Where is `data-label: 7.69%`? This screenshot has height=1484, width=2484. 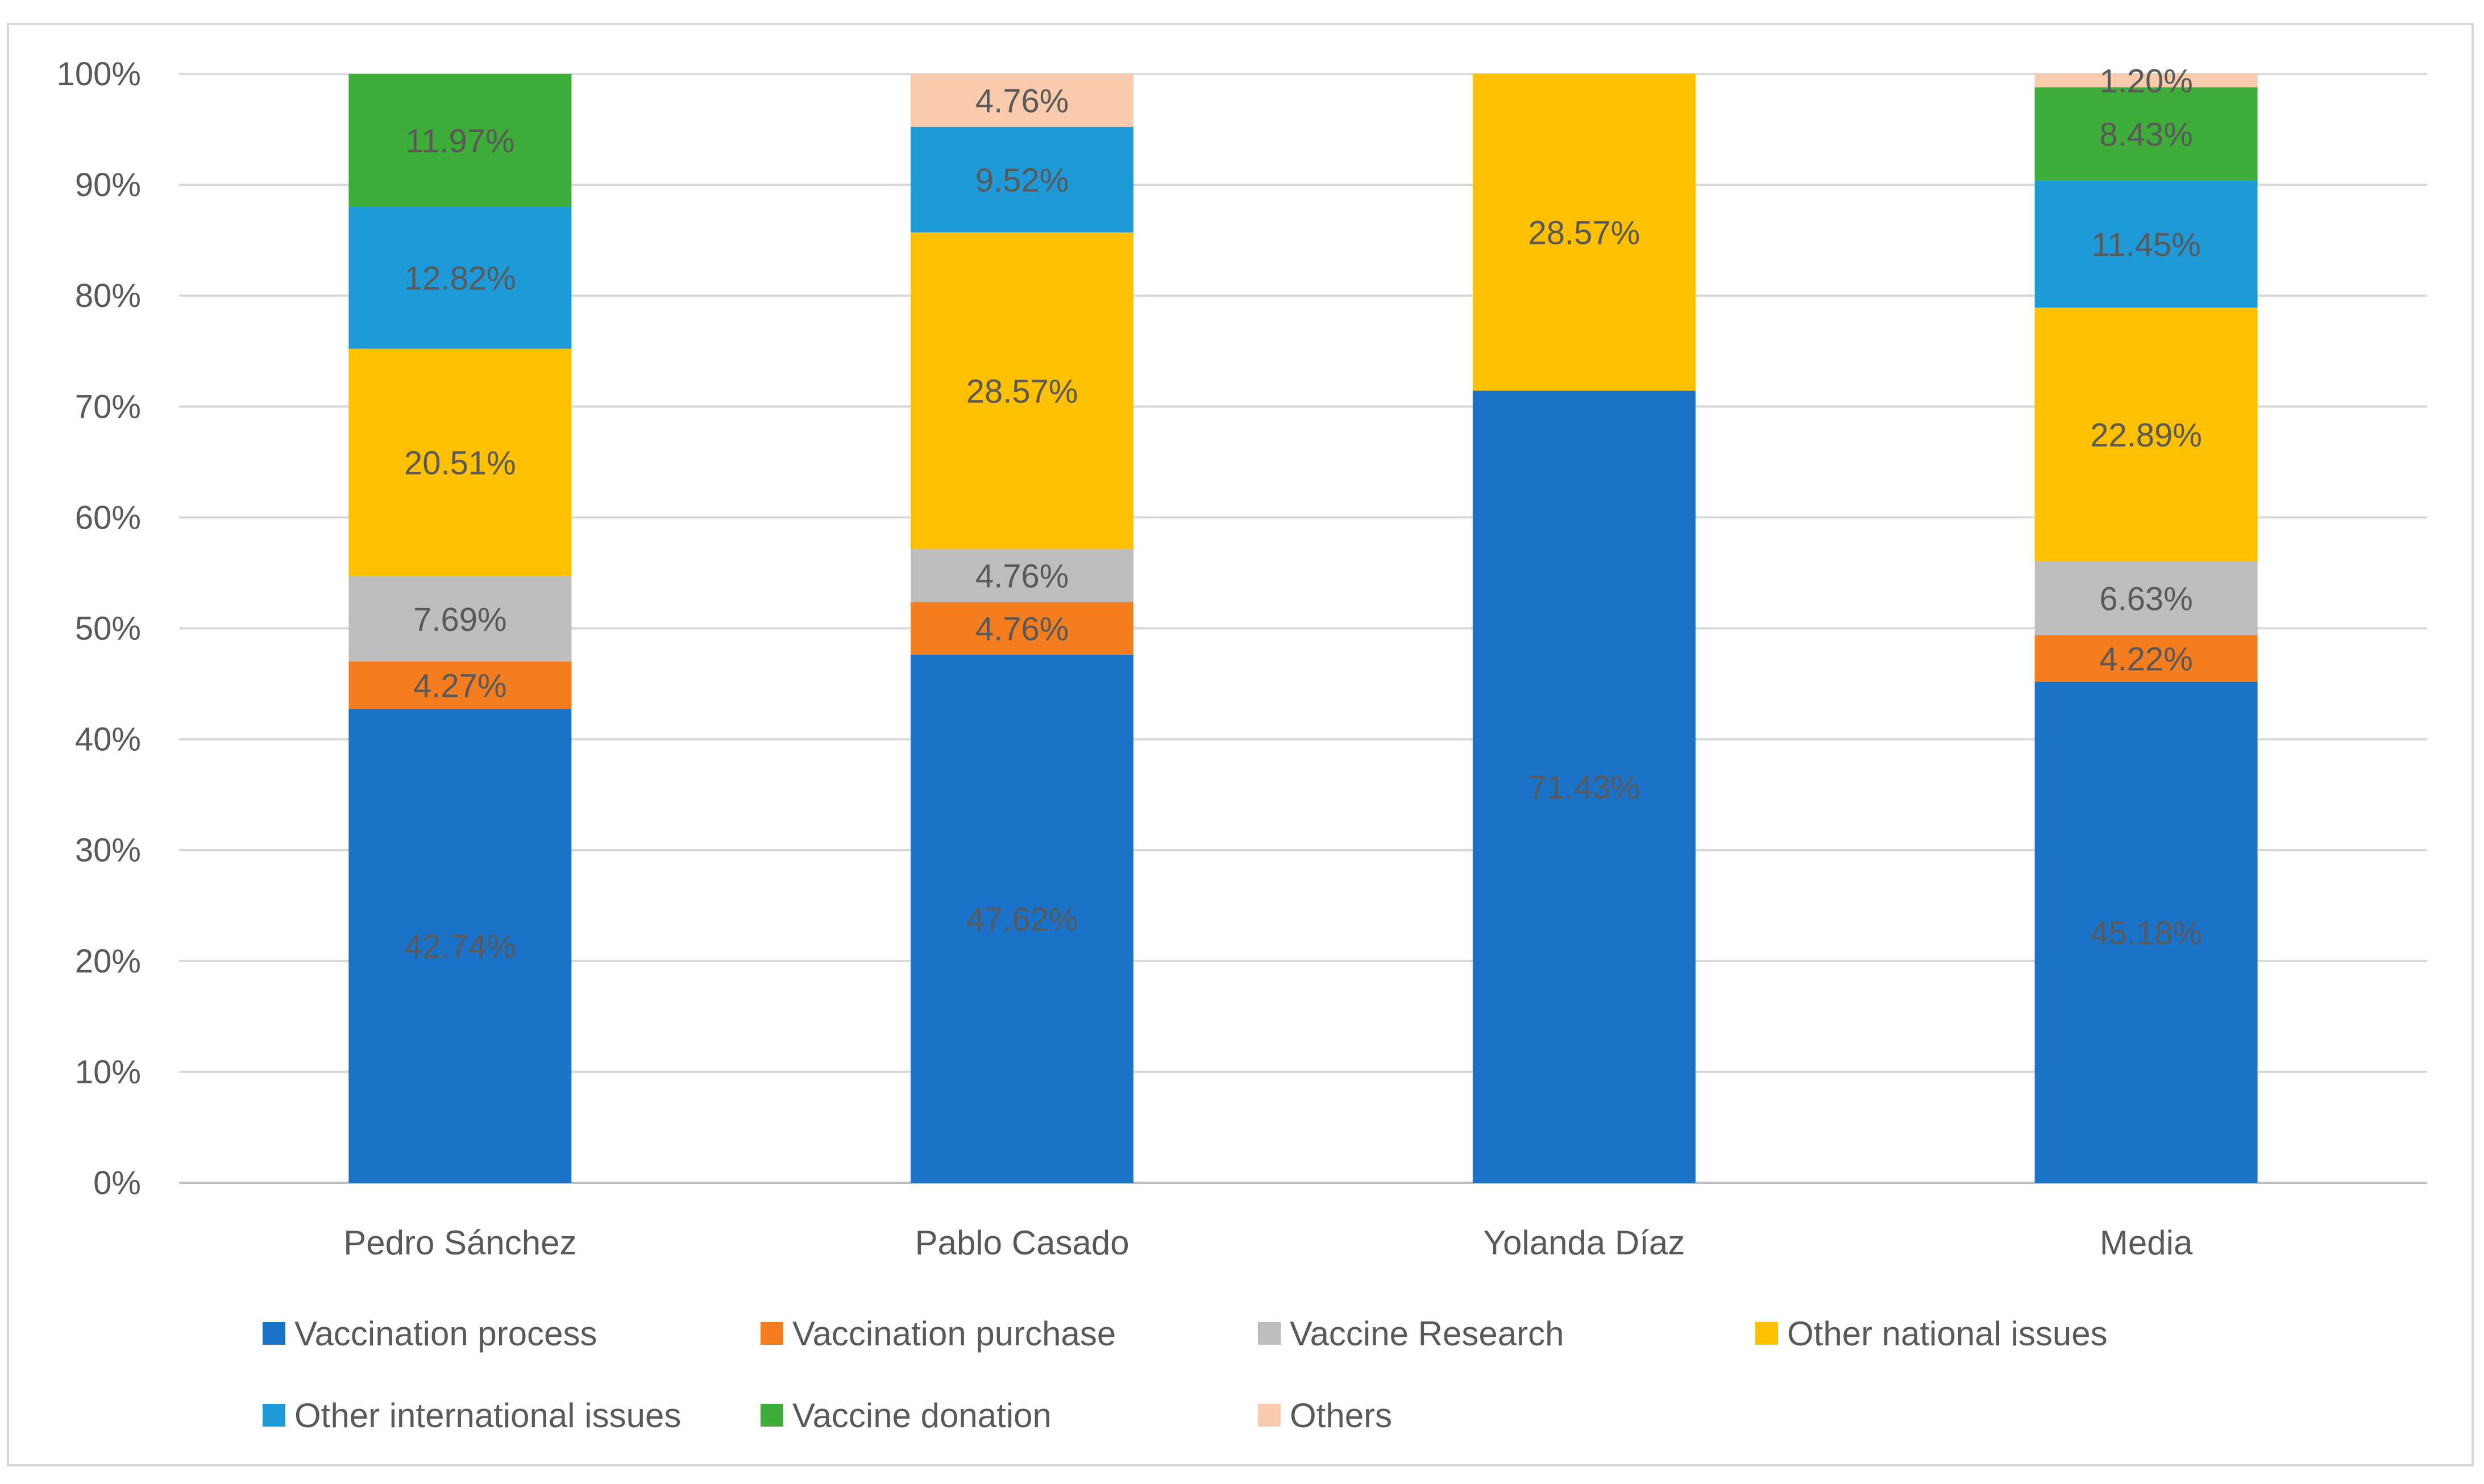 data-label: 7.69% is located at coordinates (459, 620).